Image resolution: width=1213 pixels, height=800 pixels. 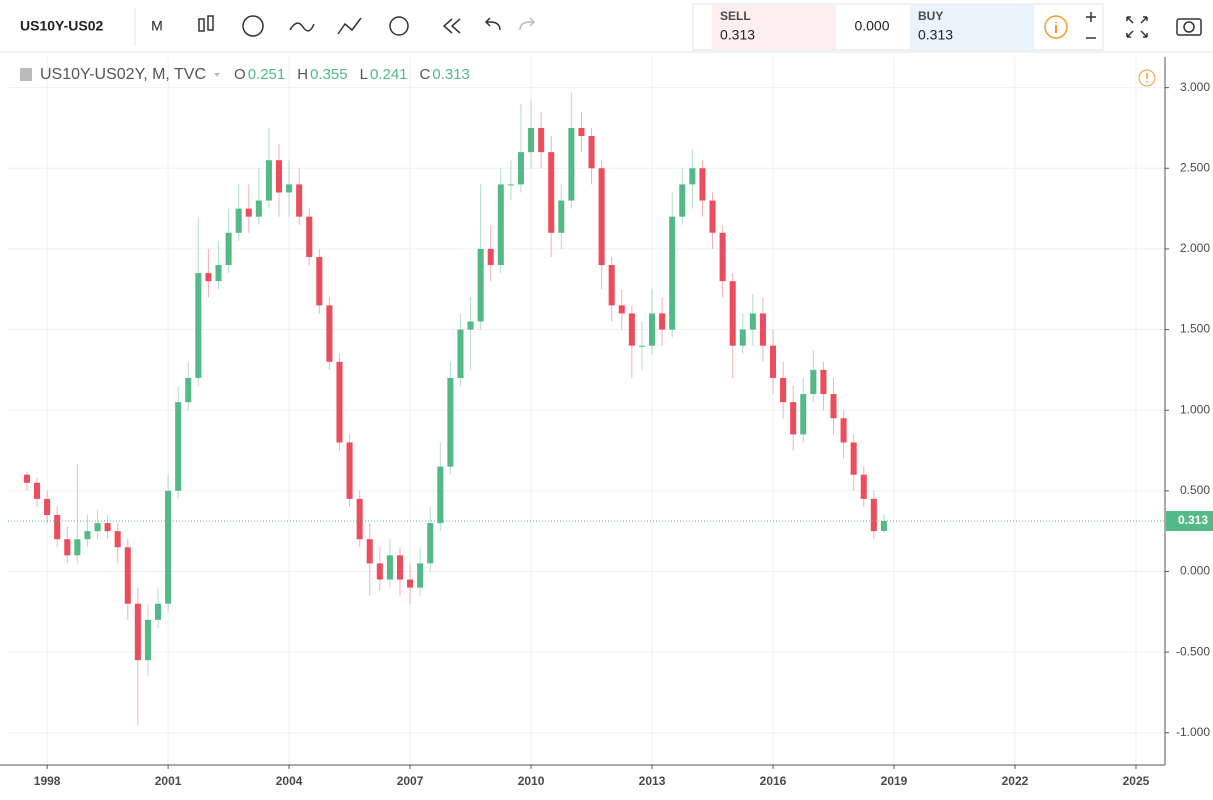 I want to click on x-tick-label: 2025, so click(x=1136, y=781).